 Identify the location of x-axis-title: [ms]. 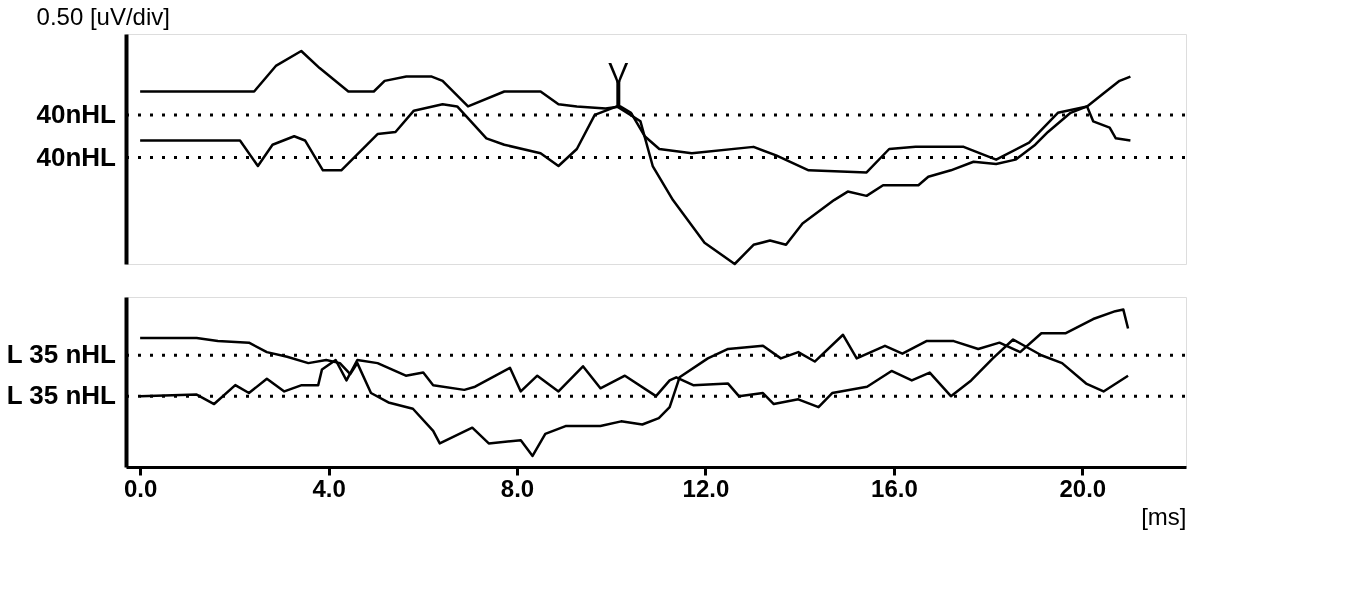
(1164, 516).